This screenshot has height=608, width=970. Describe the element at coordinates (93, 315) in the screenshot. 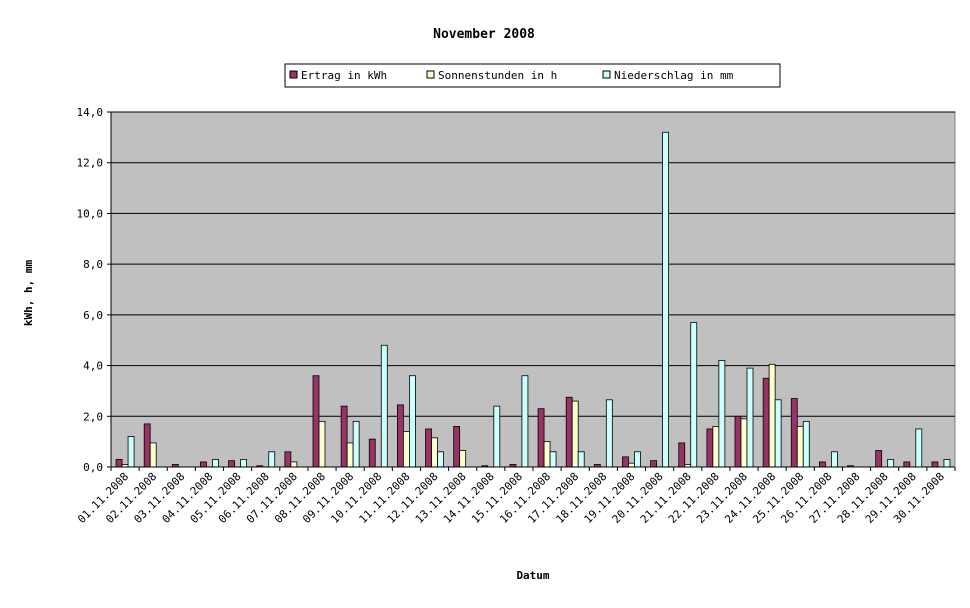

I see `y-tick-label: 6,0` at that location.